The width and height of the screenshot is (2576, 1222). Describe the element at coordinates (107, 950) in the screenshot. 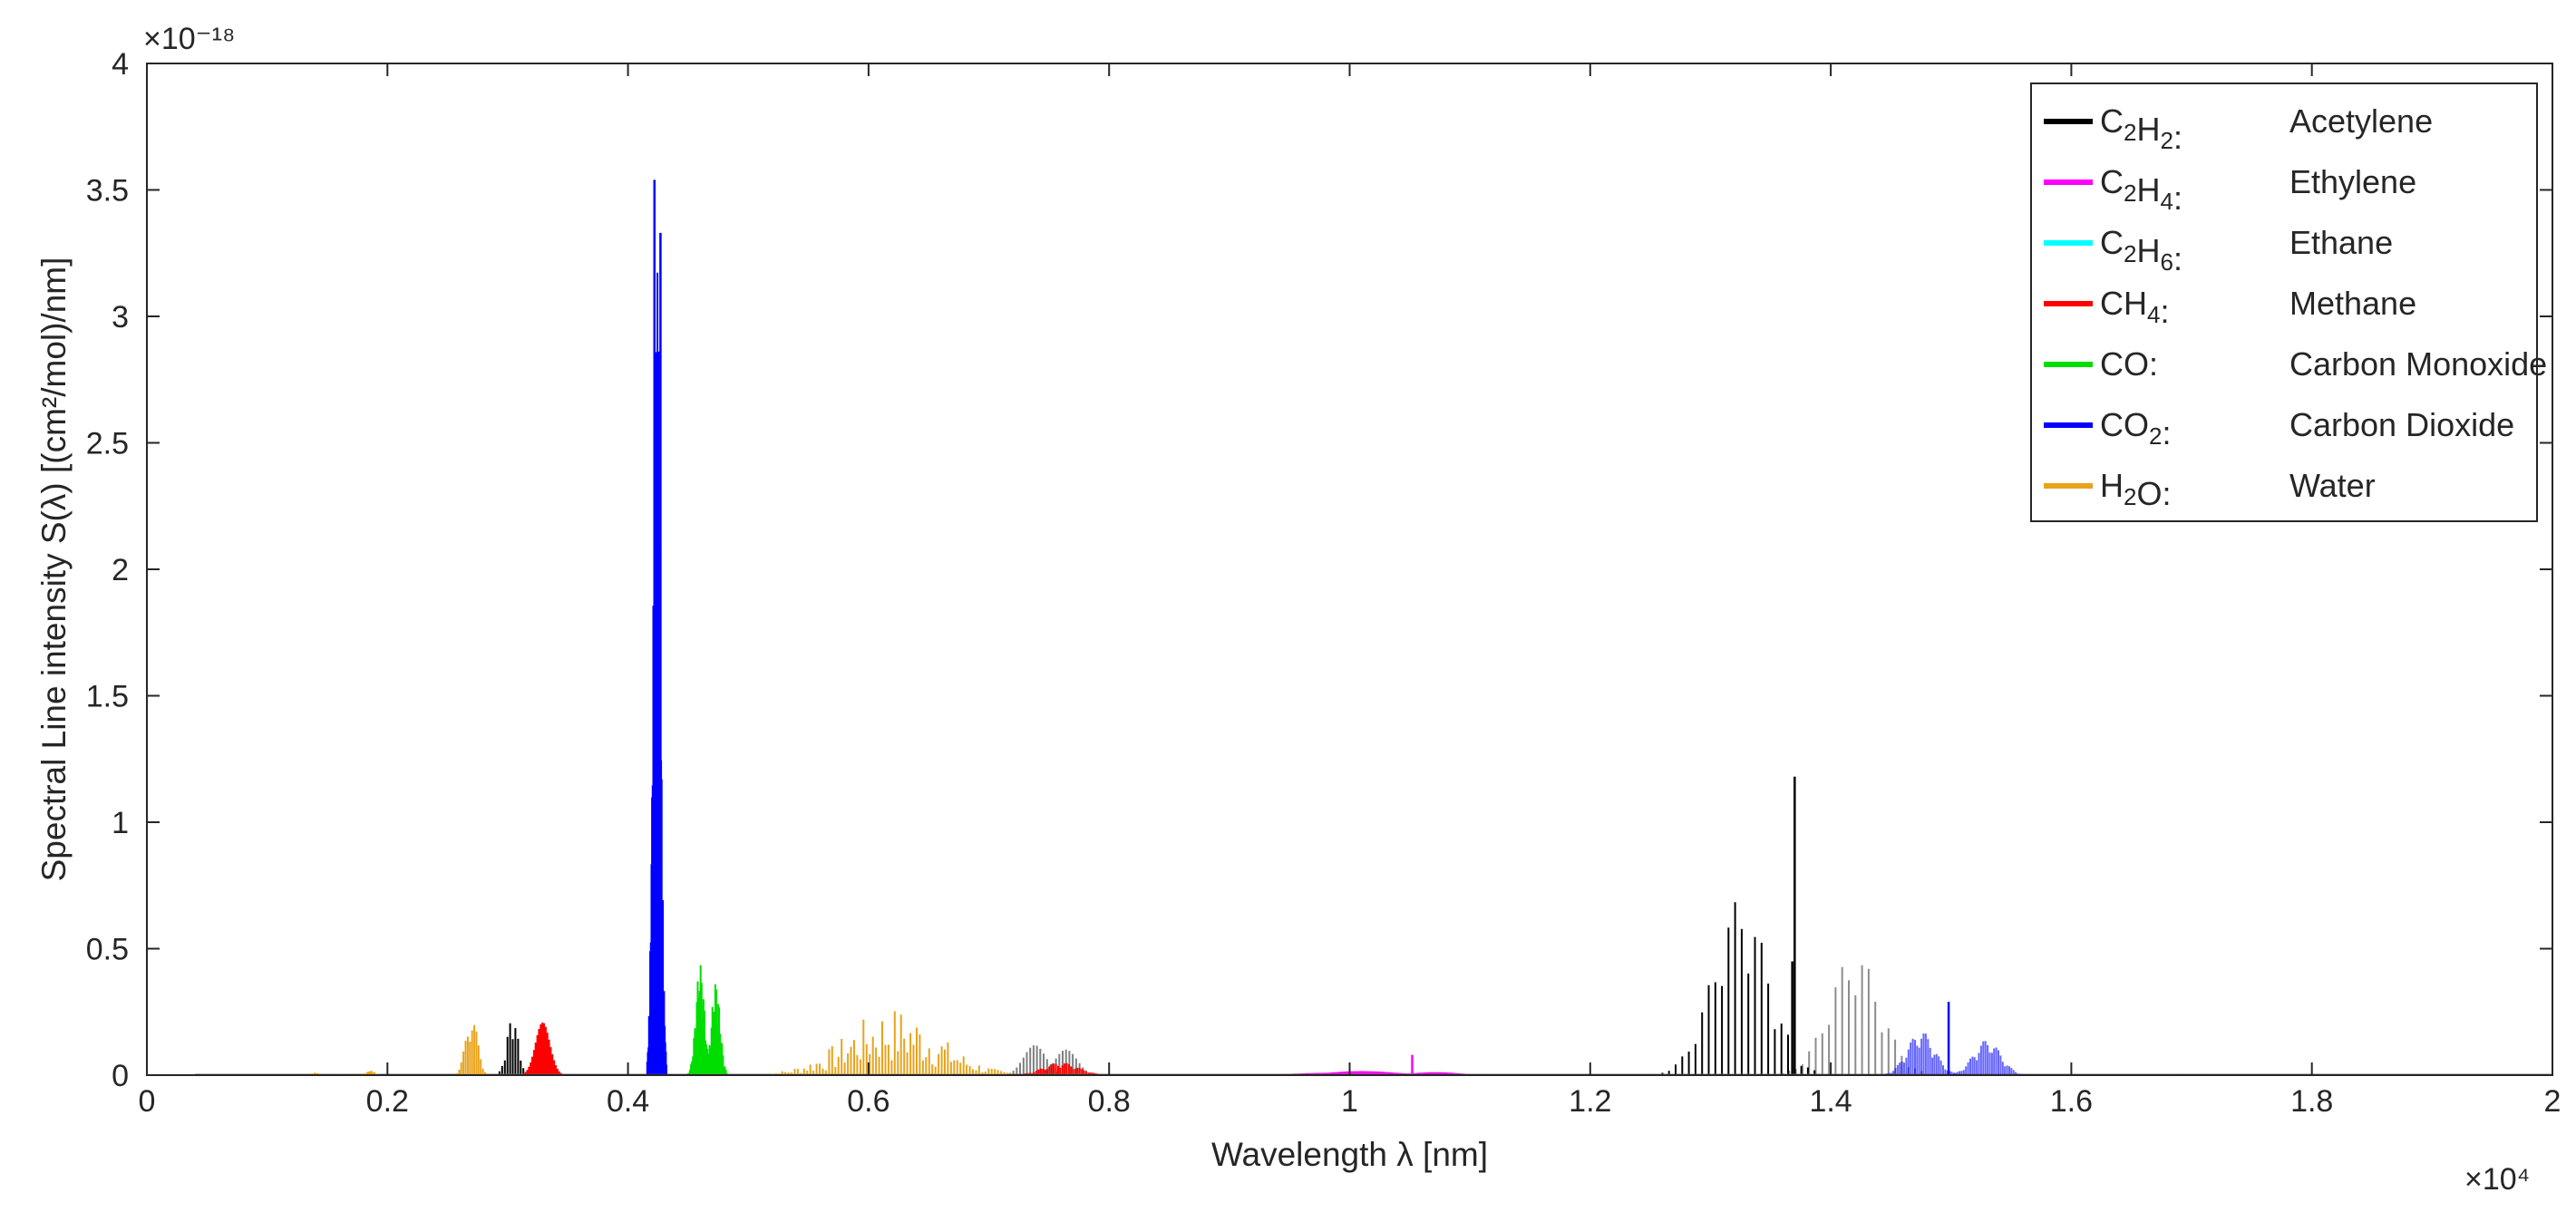

I see `y-tick-label: 0.5` at that location.